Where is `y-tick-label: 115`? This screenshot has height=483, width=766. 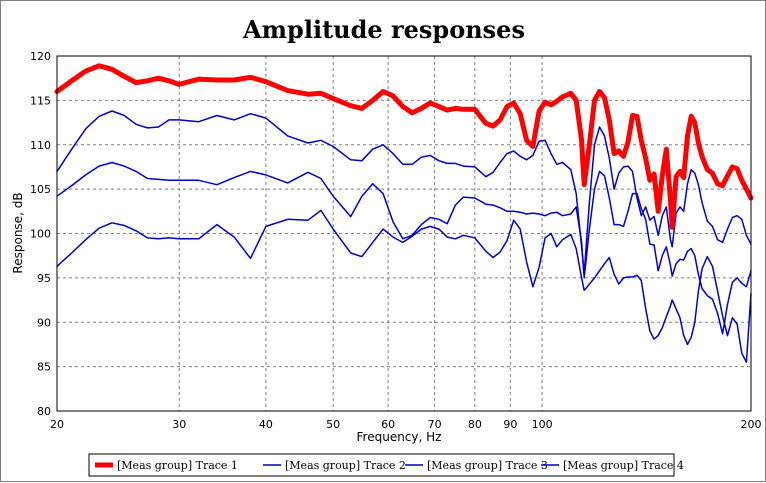
y-tick-label: 115 is located at coordinates (40, 100).